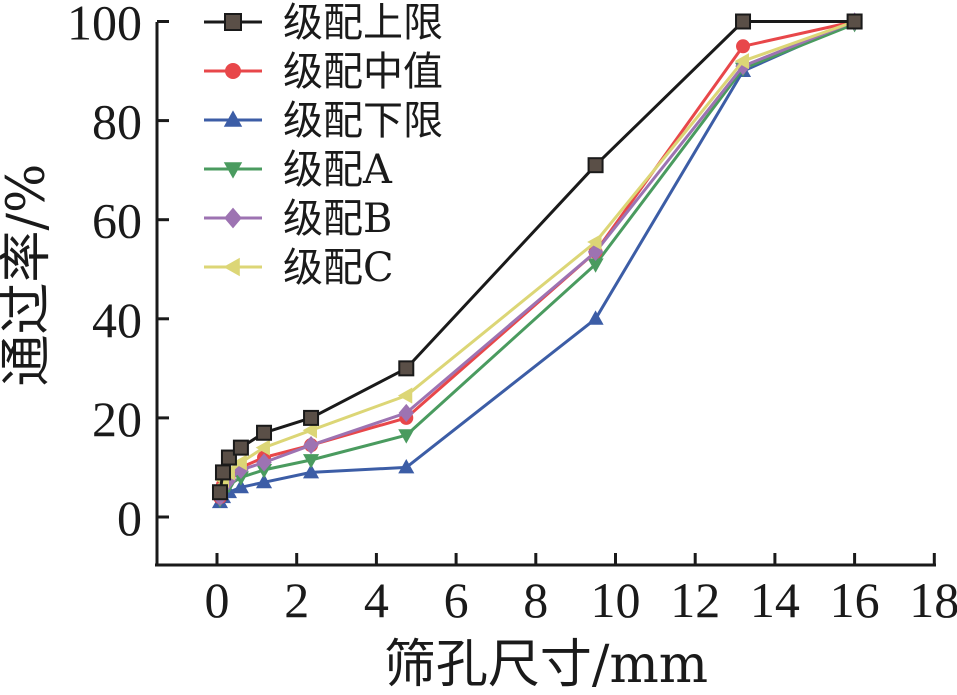 The height and width of the screenshot is (695, 957). I want to click on legend-item: 级配A, so click(298, 170).